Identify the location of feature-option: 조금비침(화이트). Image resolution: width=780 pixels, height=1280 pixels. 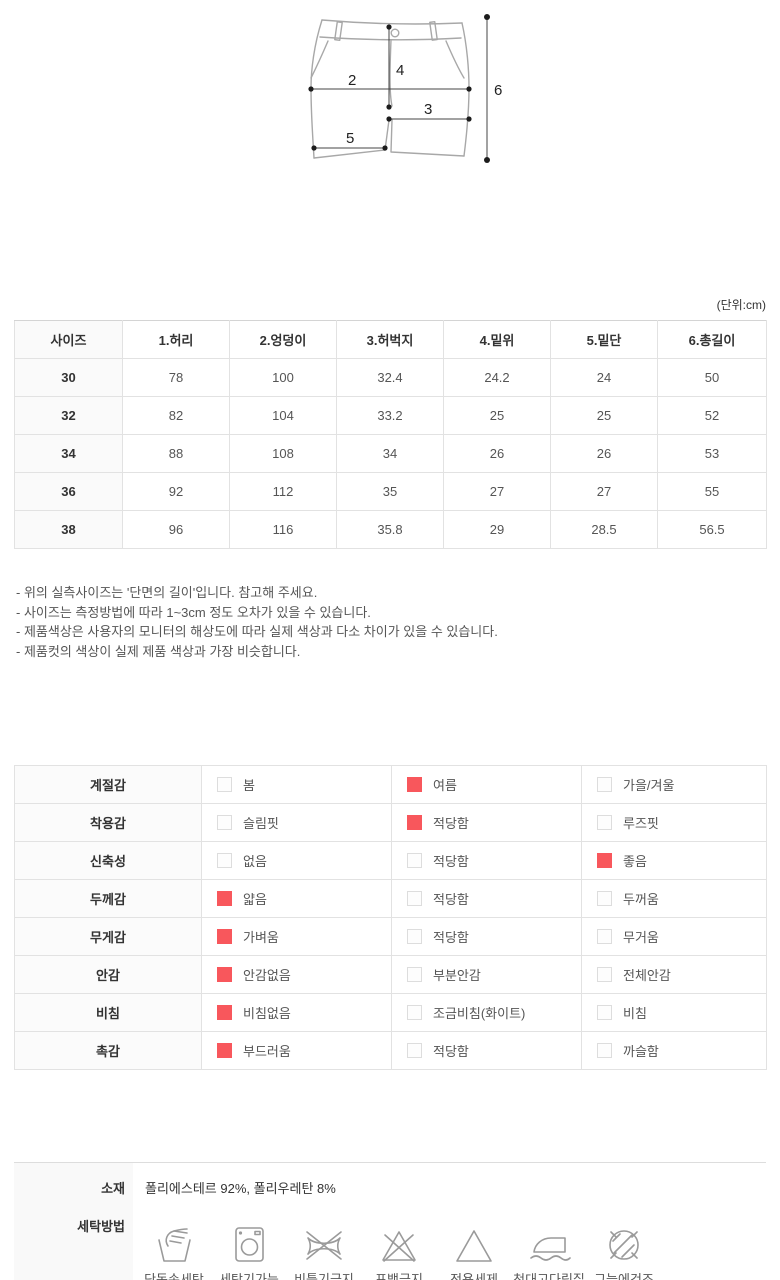
(486, 1012).